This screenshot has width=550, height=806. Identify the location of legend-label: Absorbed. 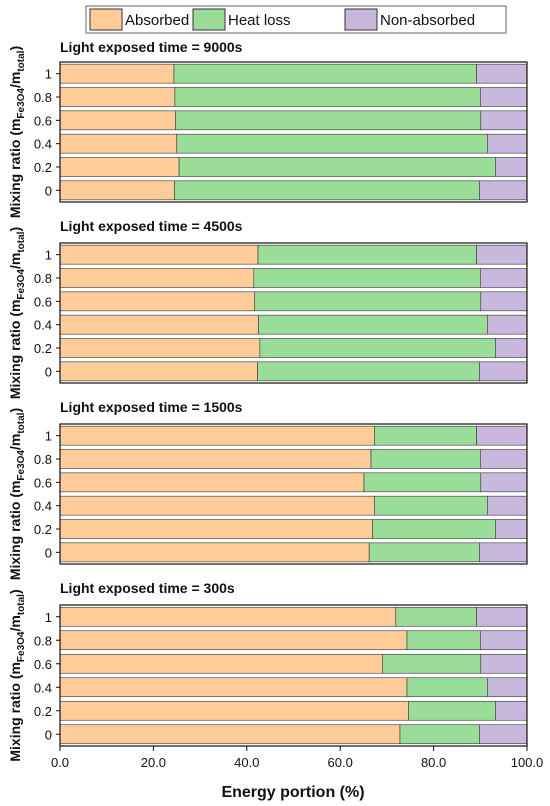
(157, 20).